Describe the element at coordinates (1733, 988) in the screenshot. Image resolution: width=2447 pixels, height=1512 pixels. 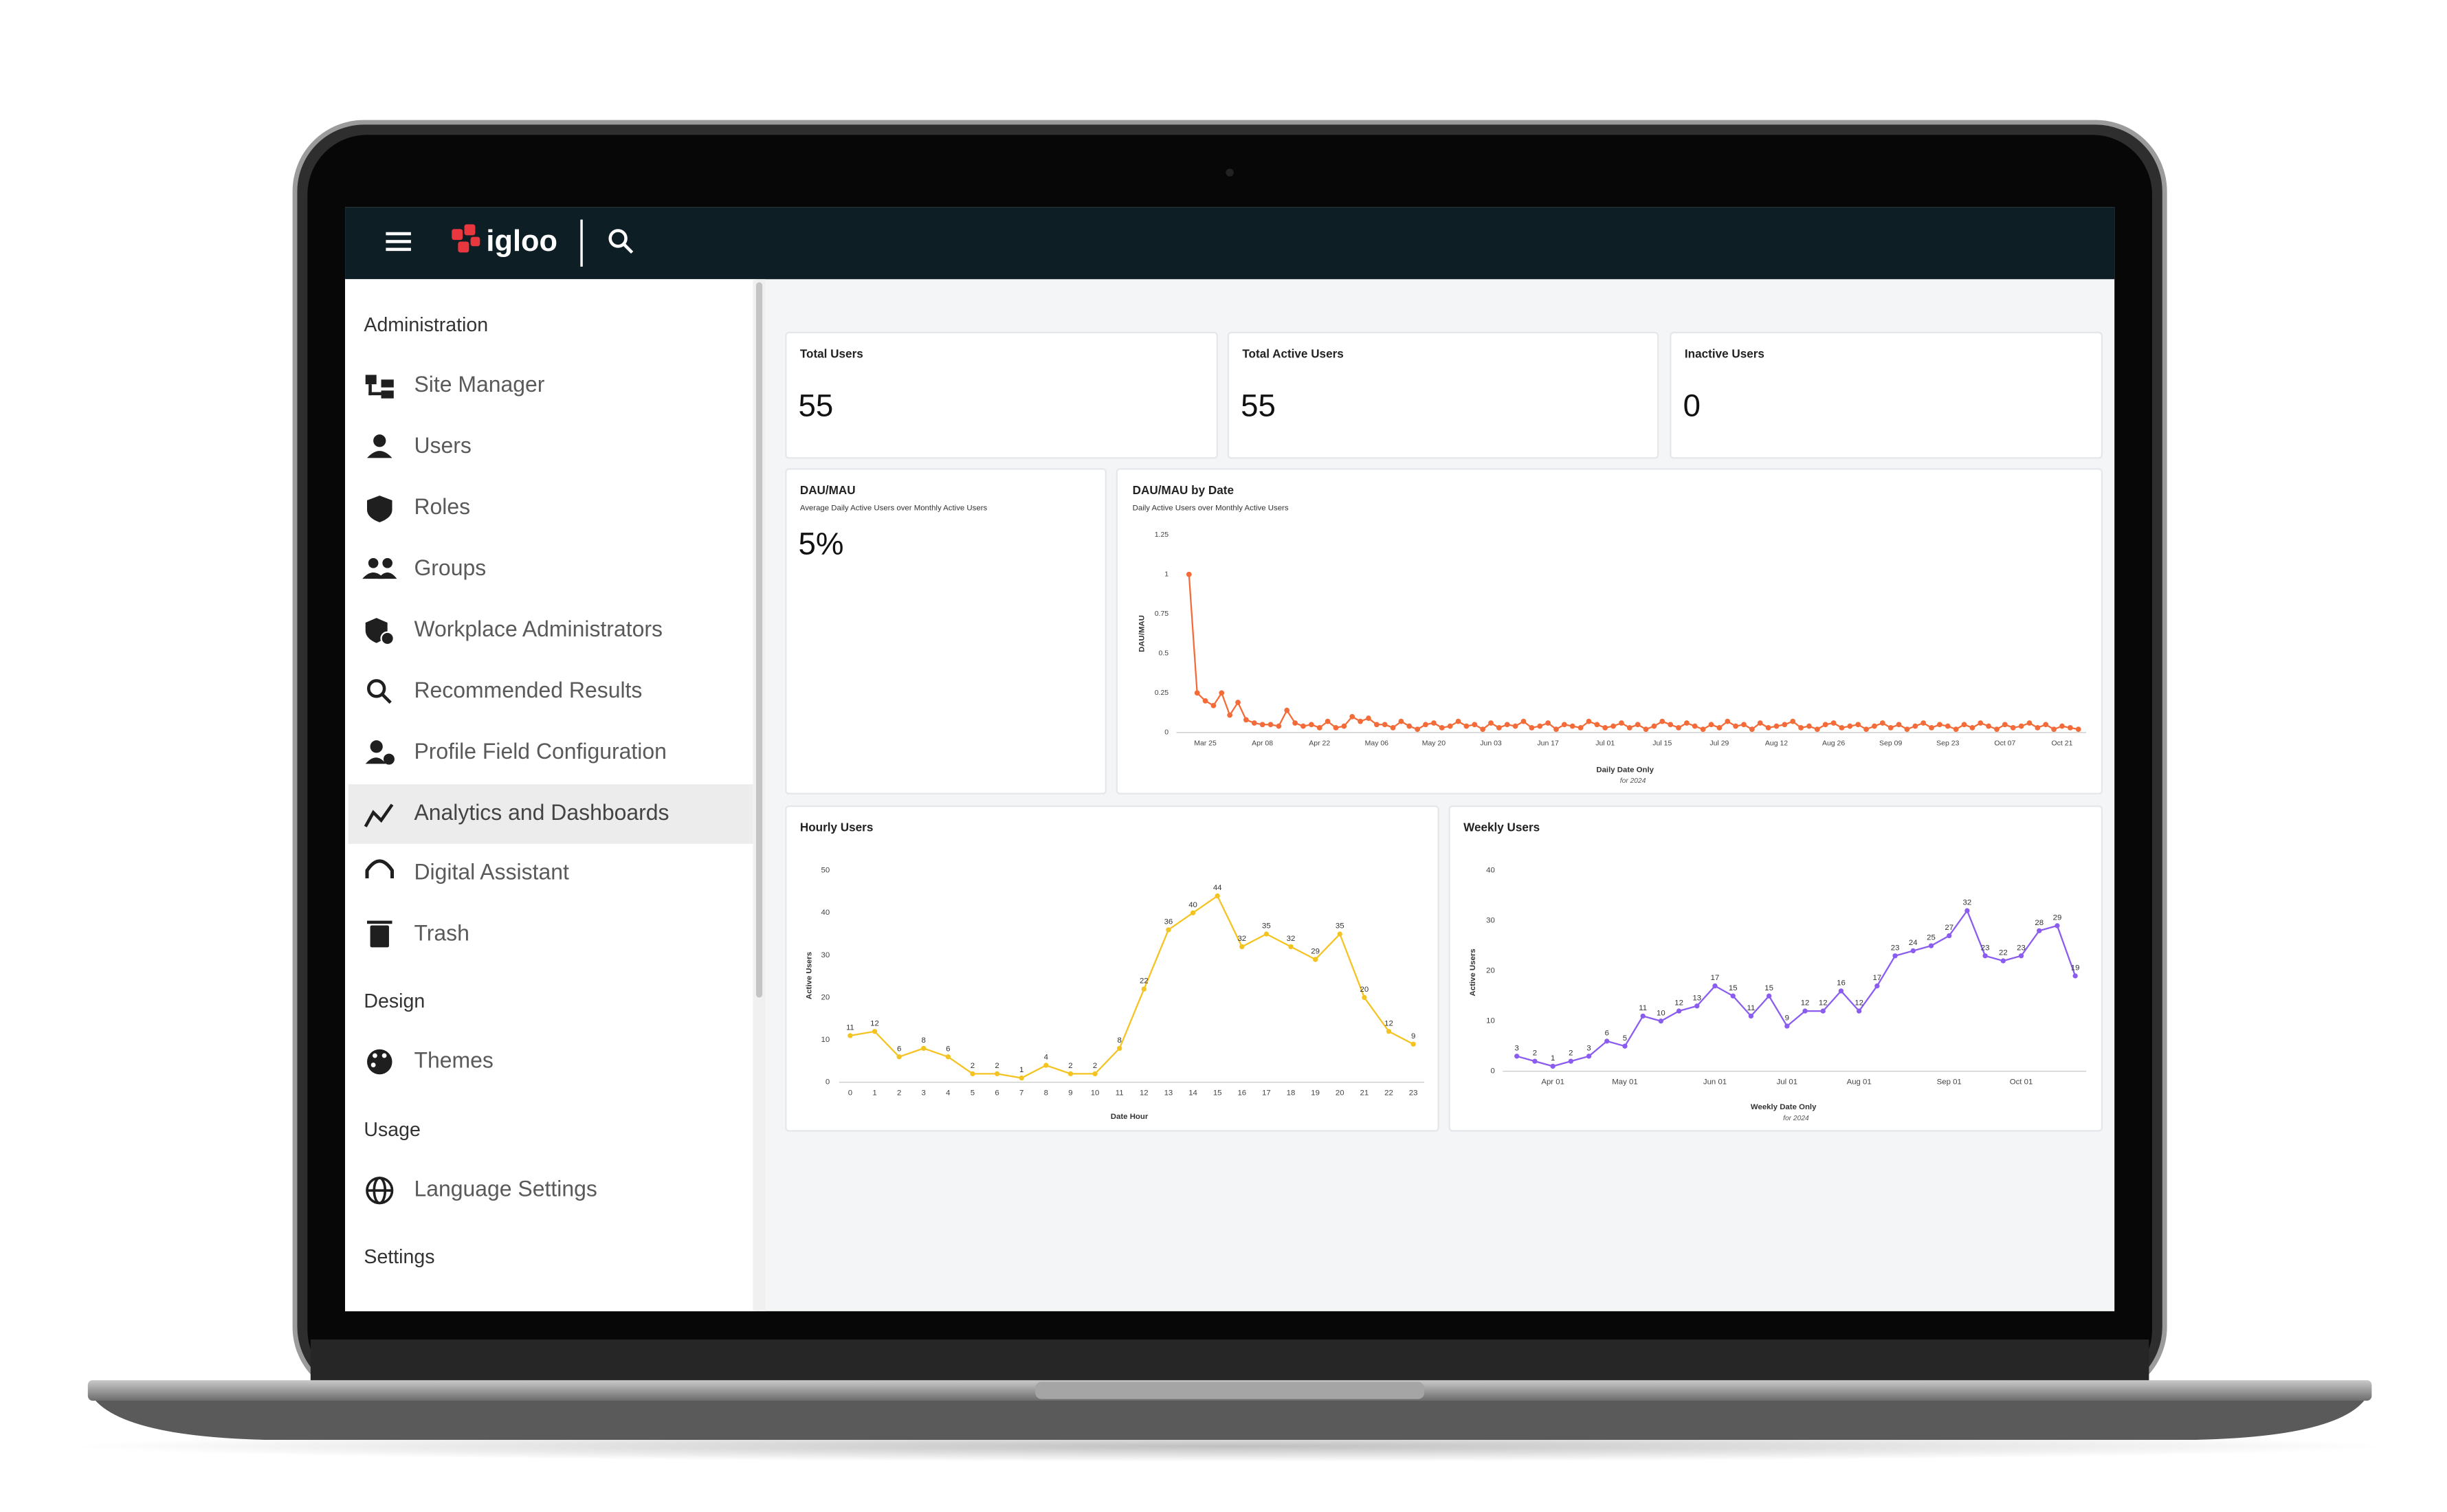
I see `data-label: 15` at that location.